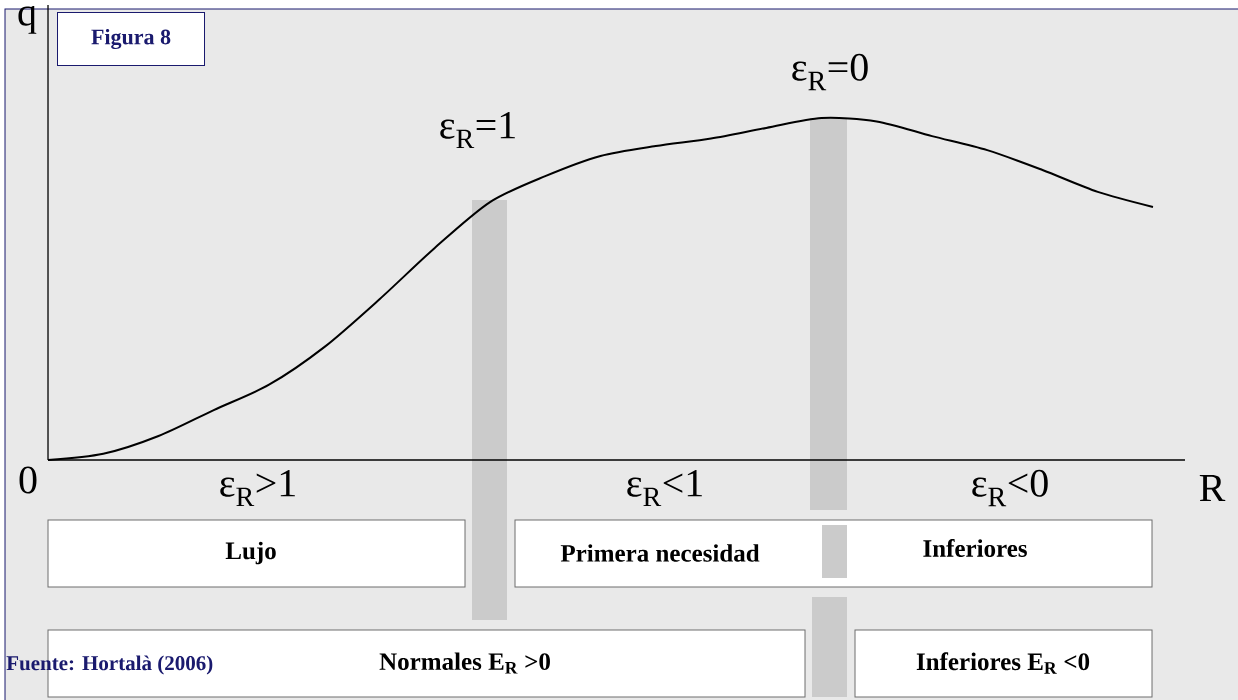 This screenshot has width=1238, height=700. Describe the element at coordinates (1003, 663) in the screenshot. I see `text: Inferiores E$_{R}$ <0` at that location.